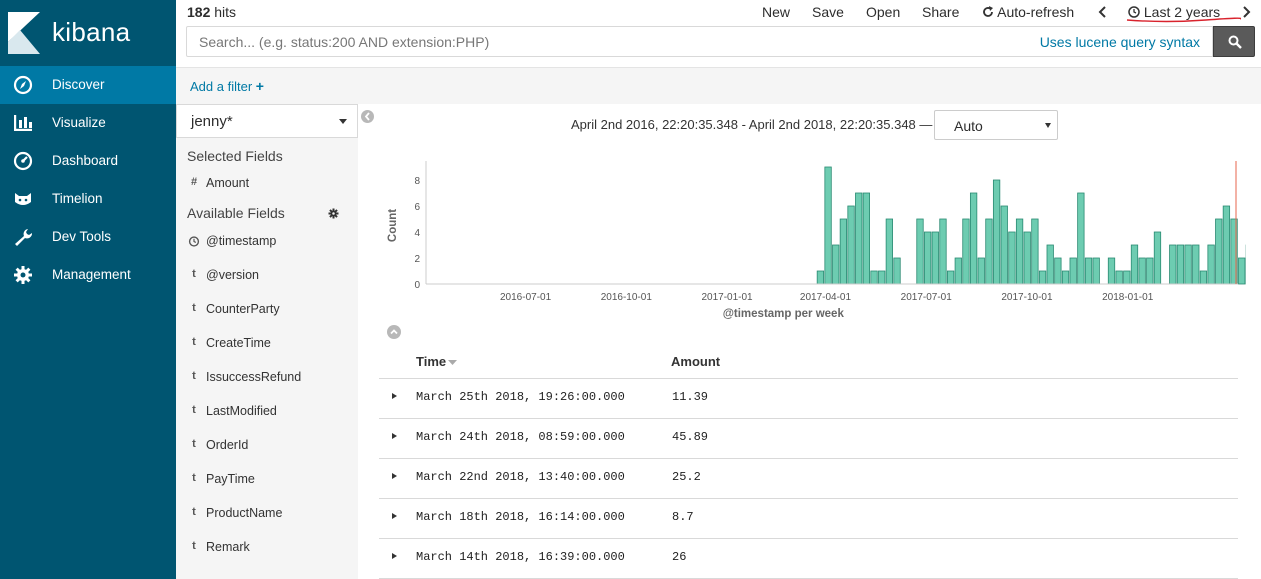 The height and width of the screenshot is (579, 1261). What do you see at coordinates (82, 236) in the screenshot?
I see `nav-label: Dev Tools` at bounding box center [82, 236].